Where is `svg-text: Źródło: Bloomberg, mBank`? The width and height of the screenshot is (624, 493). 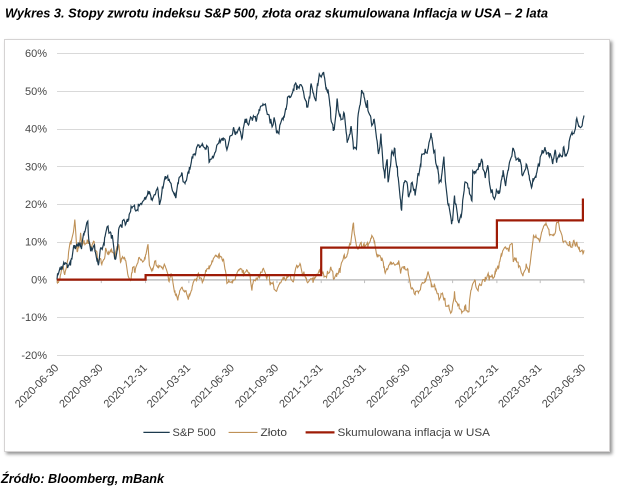
svg-text: Źródło: Bloomberg, mBank is located at coordinates (82, 478).